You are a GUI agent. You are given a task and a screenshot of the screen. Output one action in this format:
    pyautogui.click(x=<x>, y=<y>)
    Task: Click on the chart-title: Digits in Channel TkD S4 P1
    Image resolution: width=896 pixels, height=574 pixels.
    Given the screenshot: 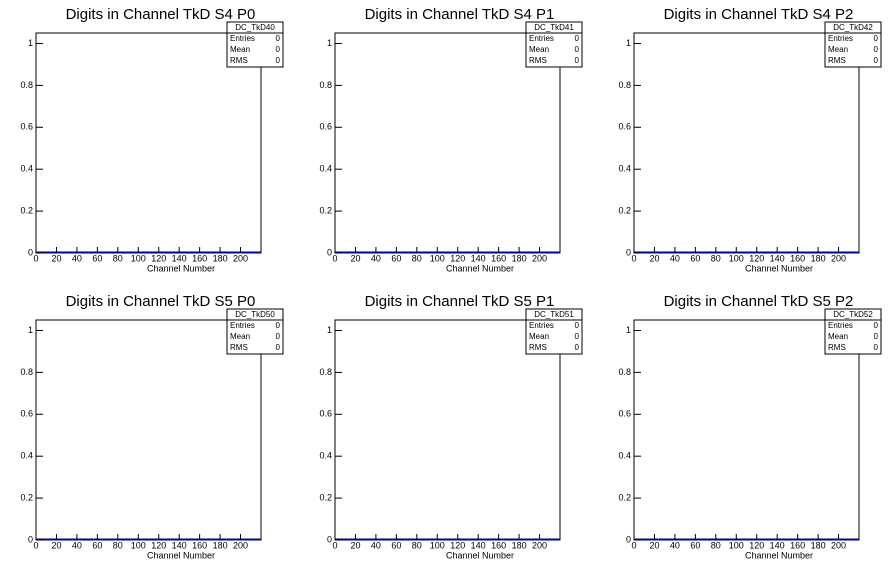 What is the action you would take?
    pyautogui.click(x=460, y=14)
    